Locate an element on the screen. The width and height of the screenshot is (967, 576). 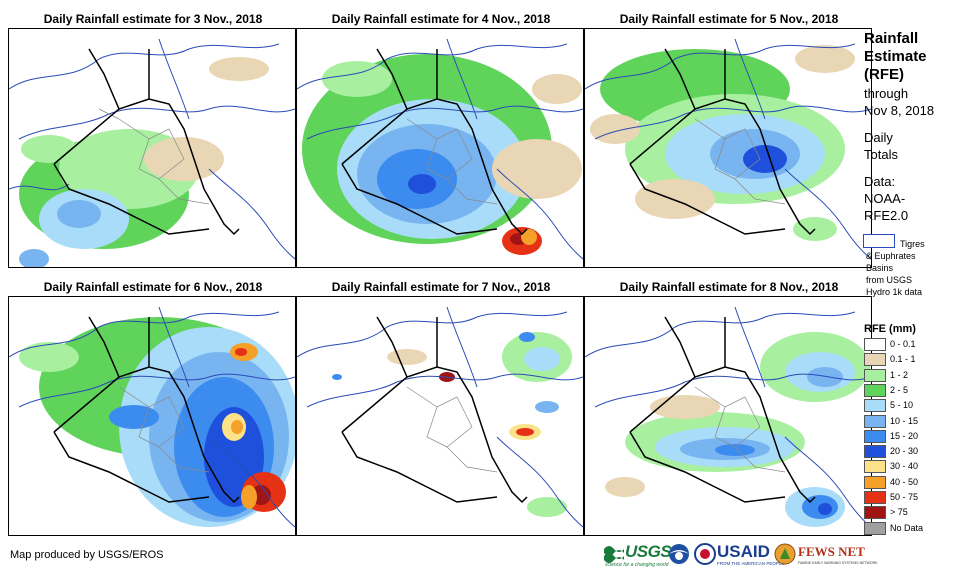
sidebar-title-line: Rainfall is located at coordinates (891, 38).